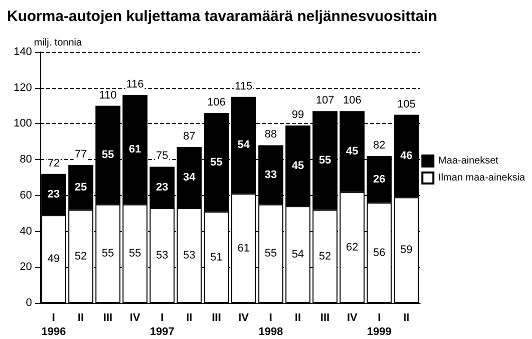 This screenshot has height=339, width=532. I want to click on total-label: 82, so click(379, 145).